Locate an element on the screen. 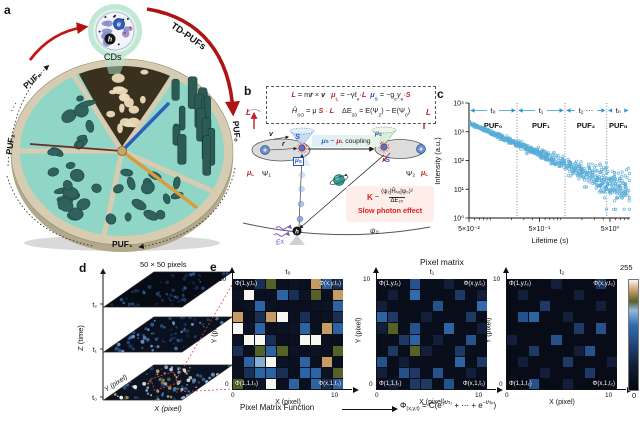 This screenshot has width=640, height=427. formula-mid: + ⋯ + e is located at coordinates (467, 405).